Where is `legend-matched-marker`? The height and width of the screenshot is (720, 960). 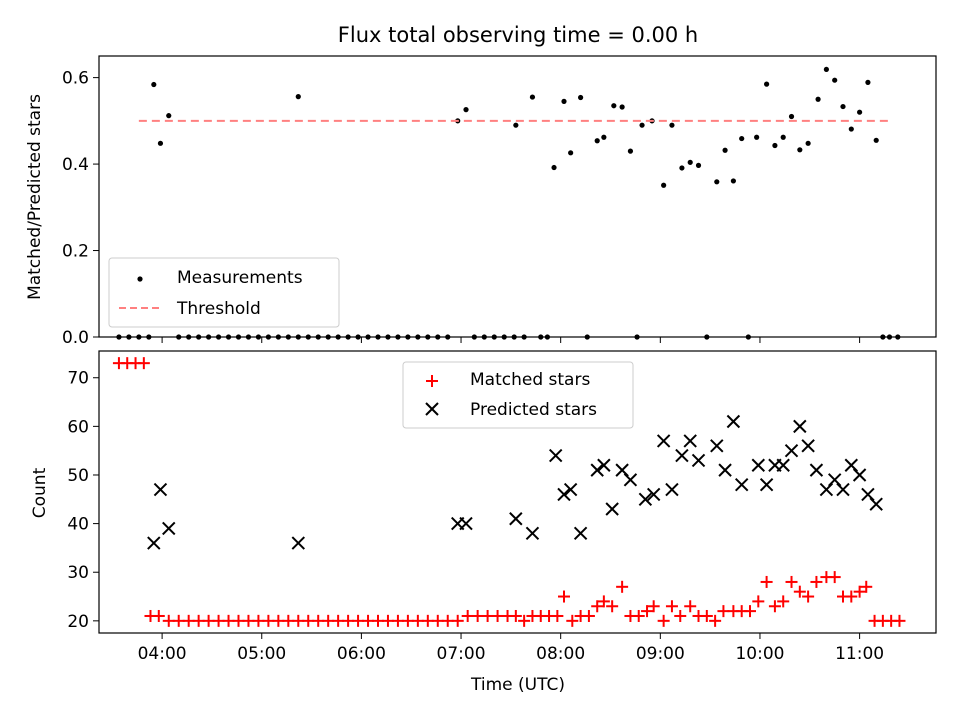 legend-matched-marker is located at coordinates (432, 381).